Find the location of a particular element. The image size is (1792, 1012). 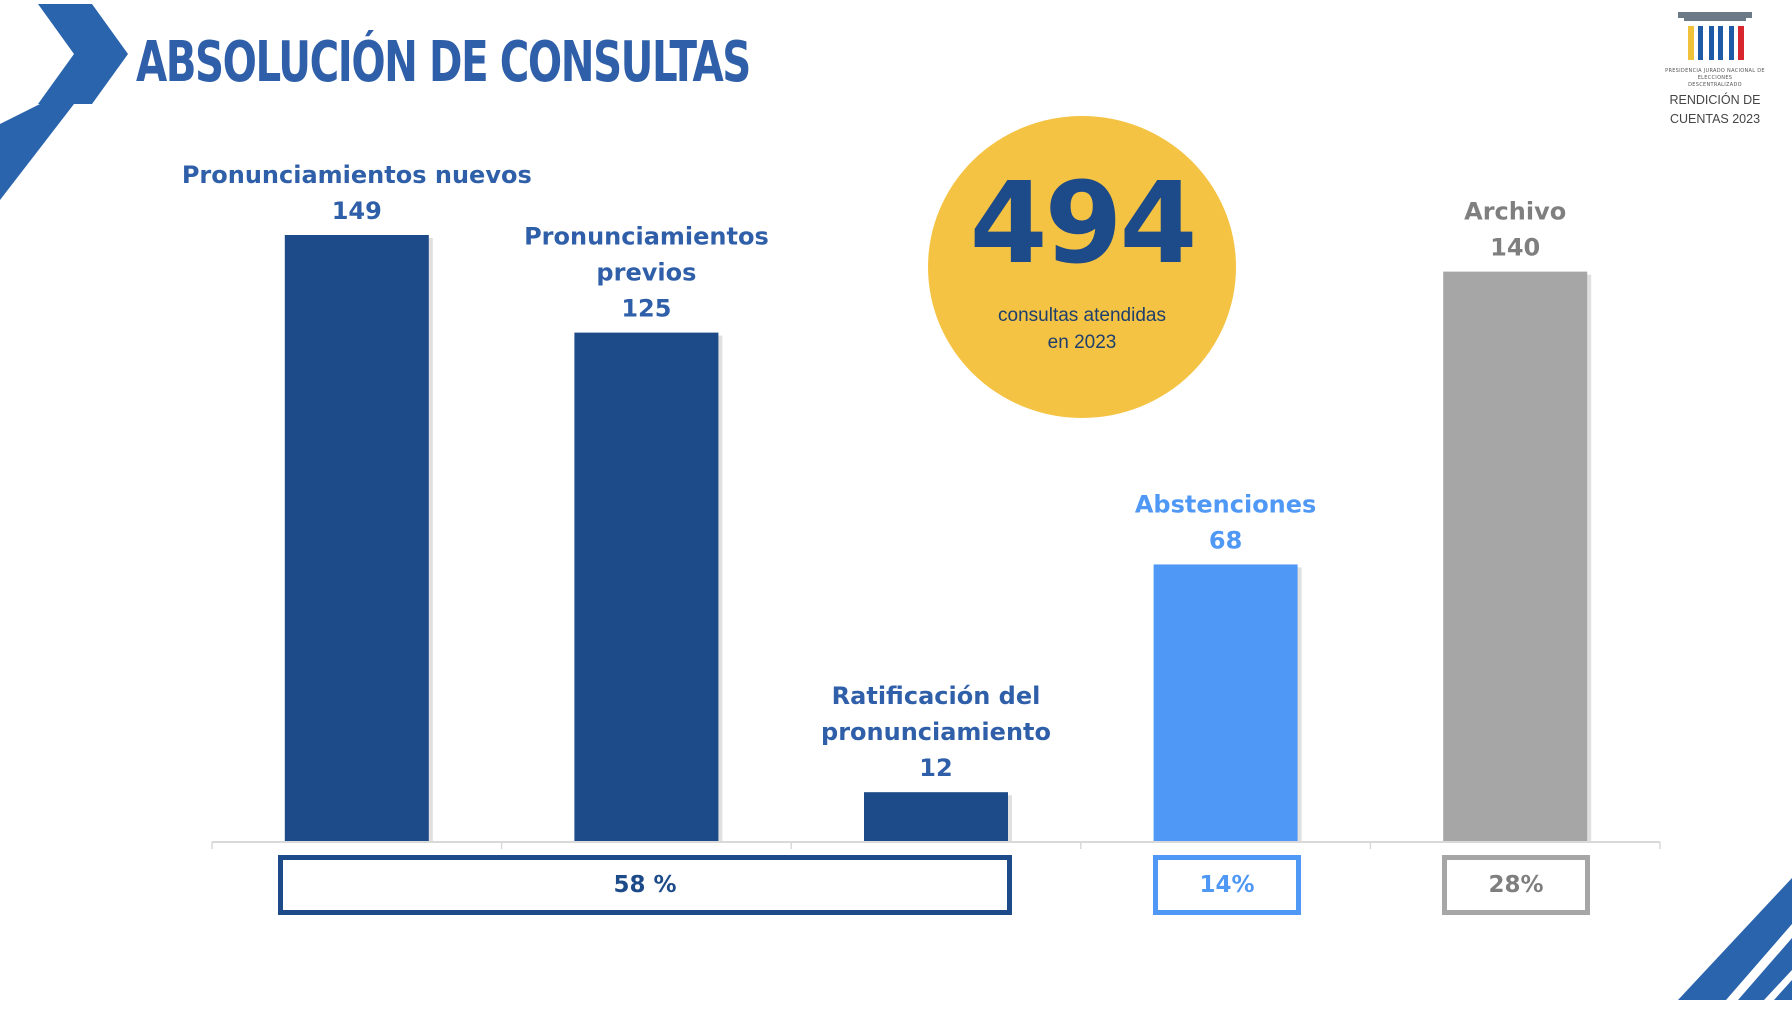

bar-value-label: 149 is located at coordinates (357, 211).